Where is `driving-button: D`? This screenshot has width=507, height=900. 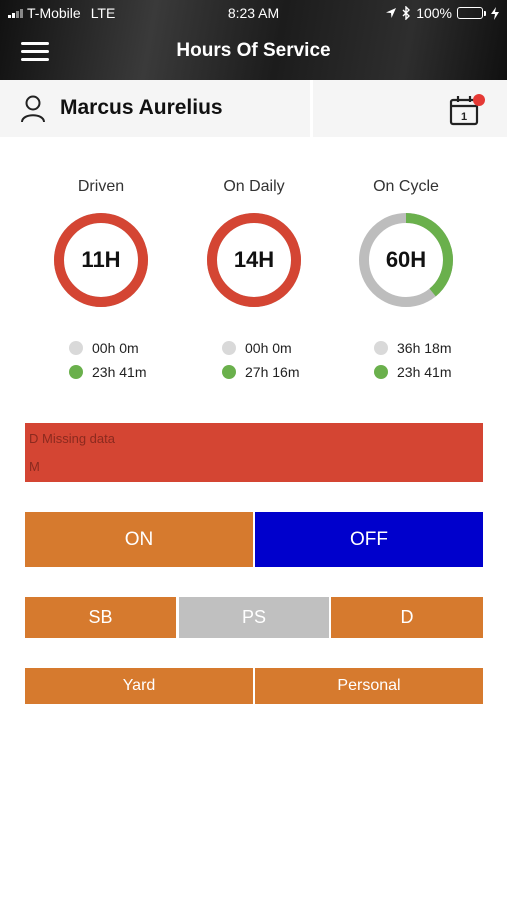 driving-button: D is located at coordinates (407, 617).